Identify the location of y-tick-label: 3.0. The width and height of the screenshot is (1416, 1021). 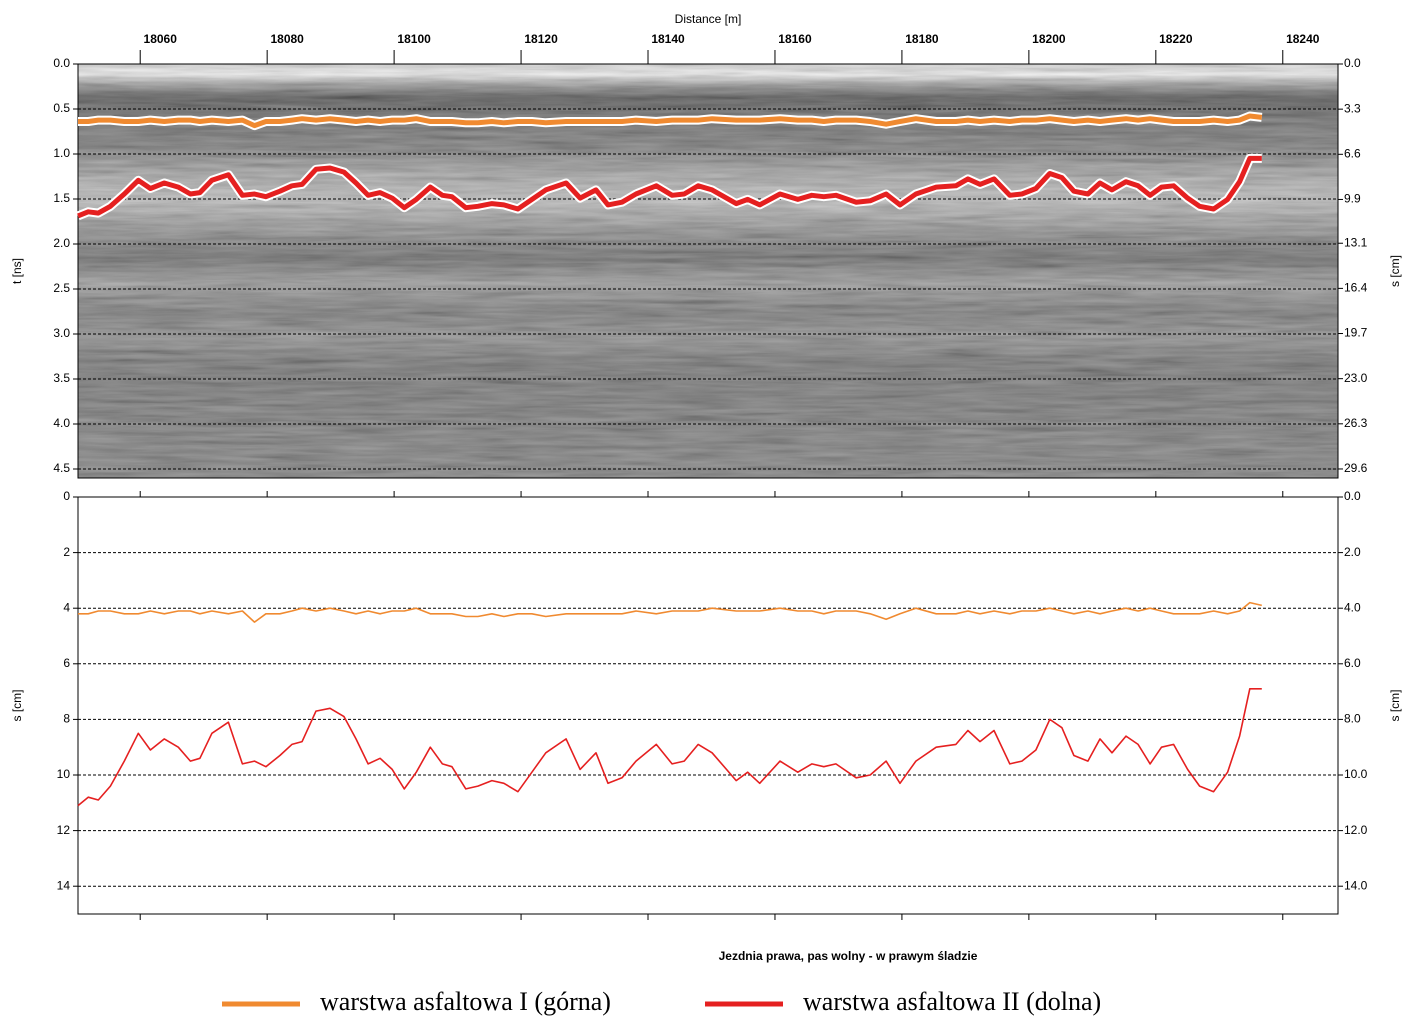
(61, 333).